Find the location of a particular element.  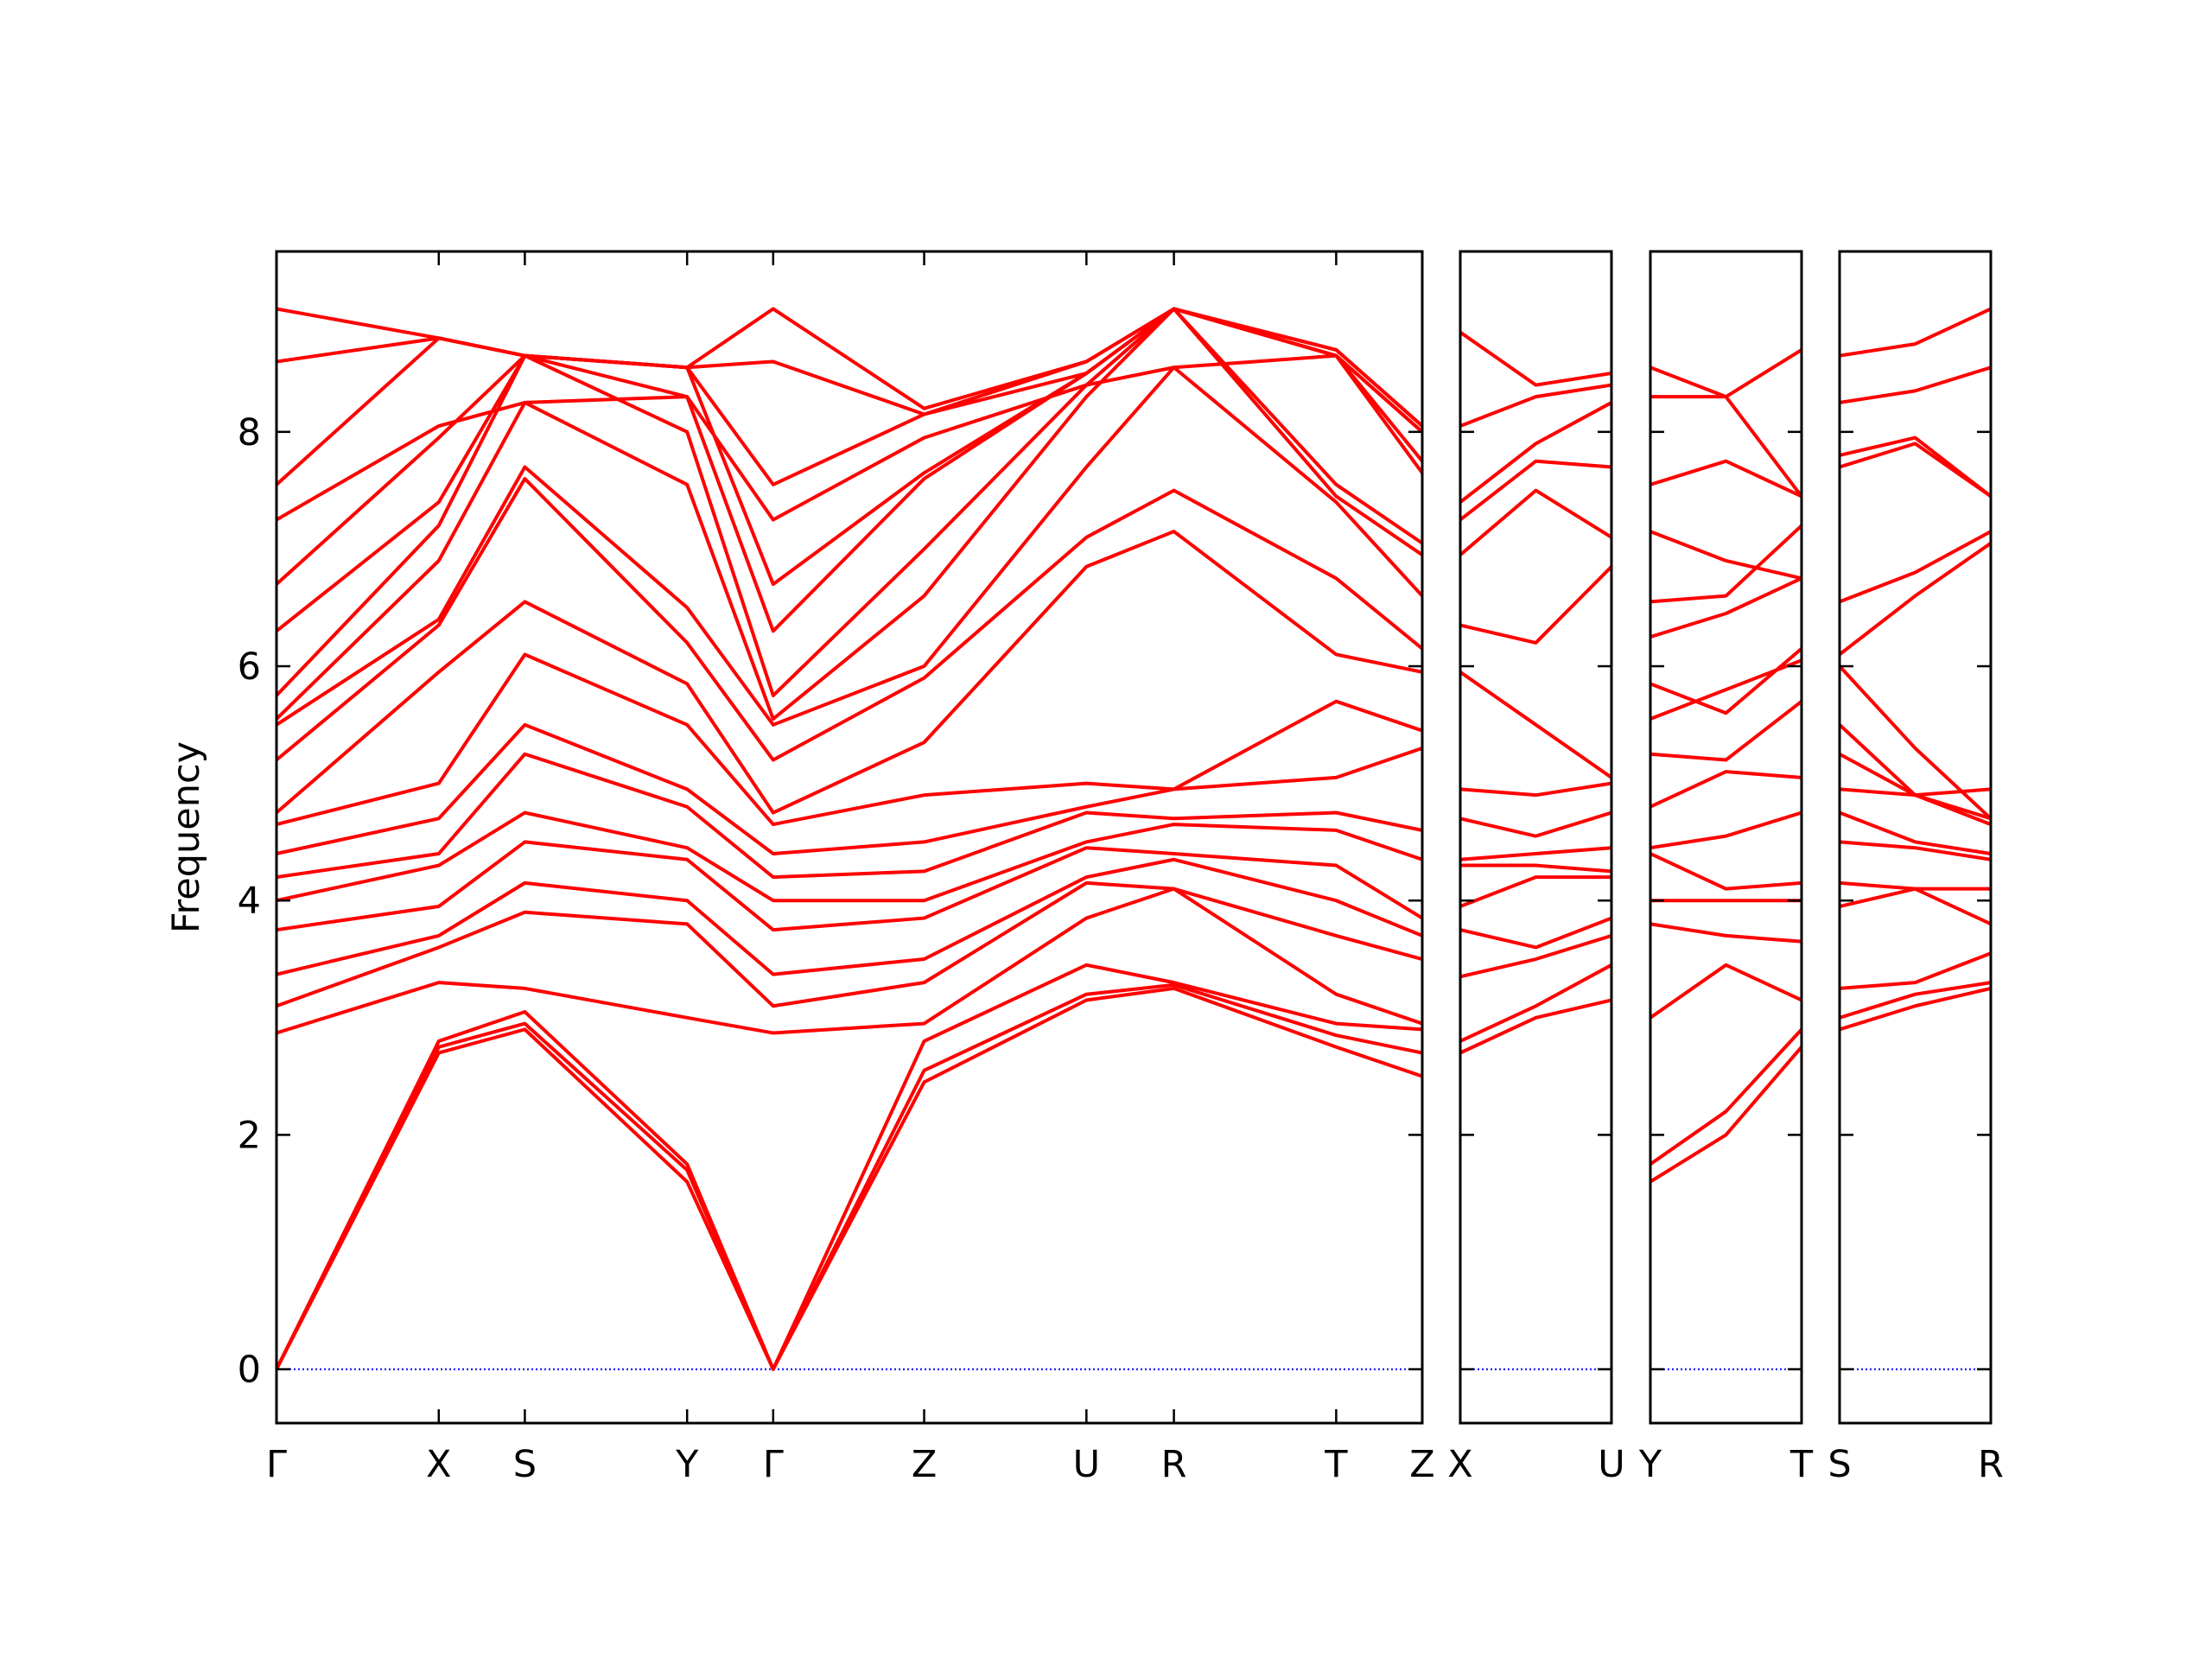

y-axis-label: Frequency is located at coordinates (186, 837).